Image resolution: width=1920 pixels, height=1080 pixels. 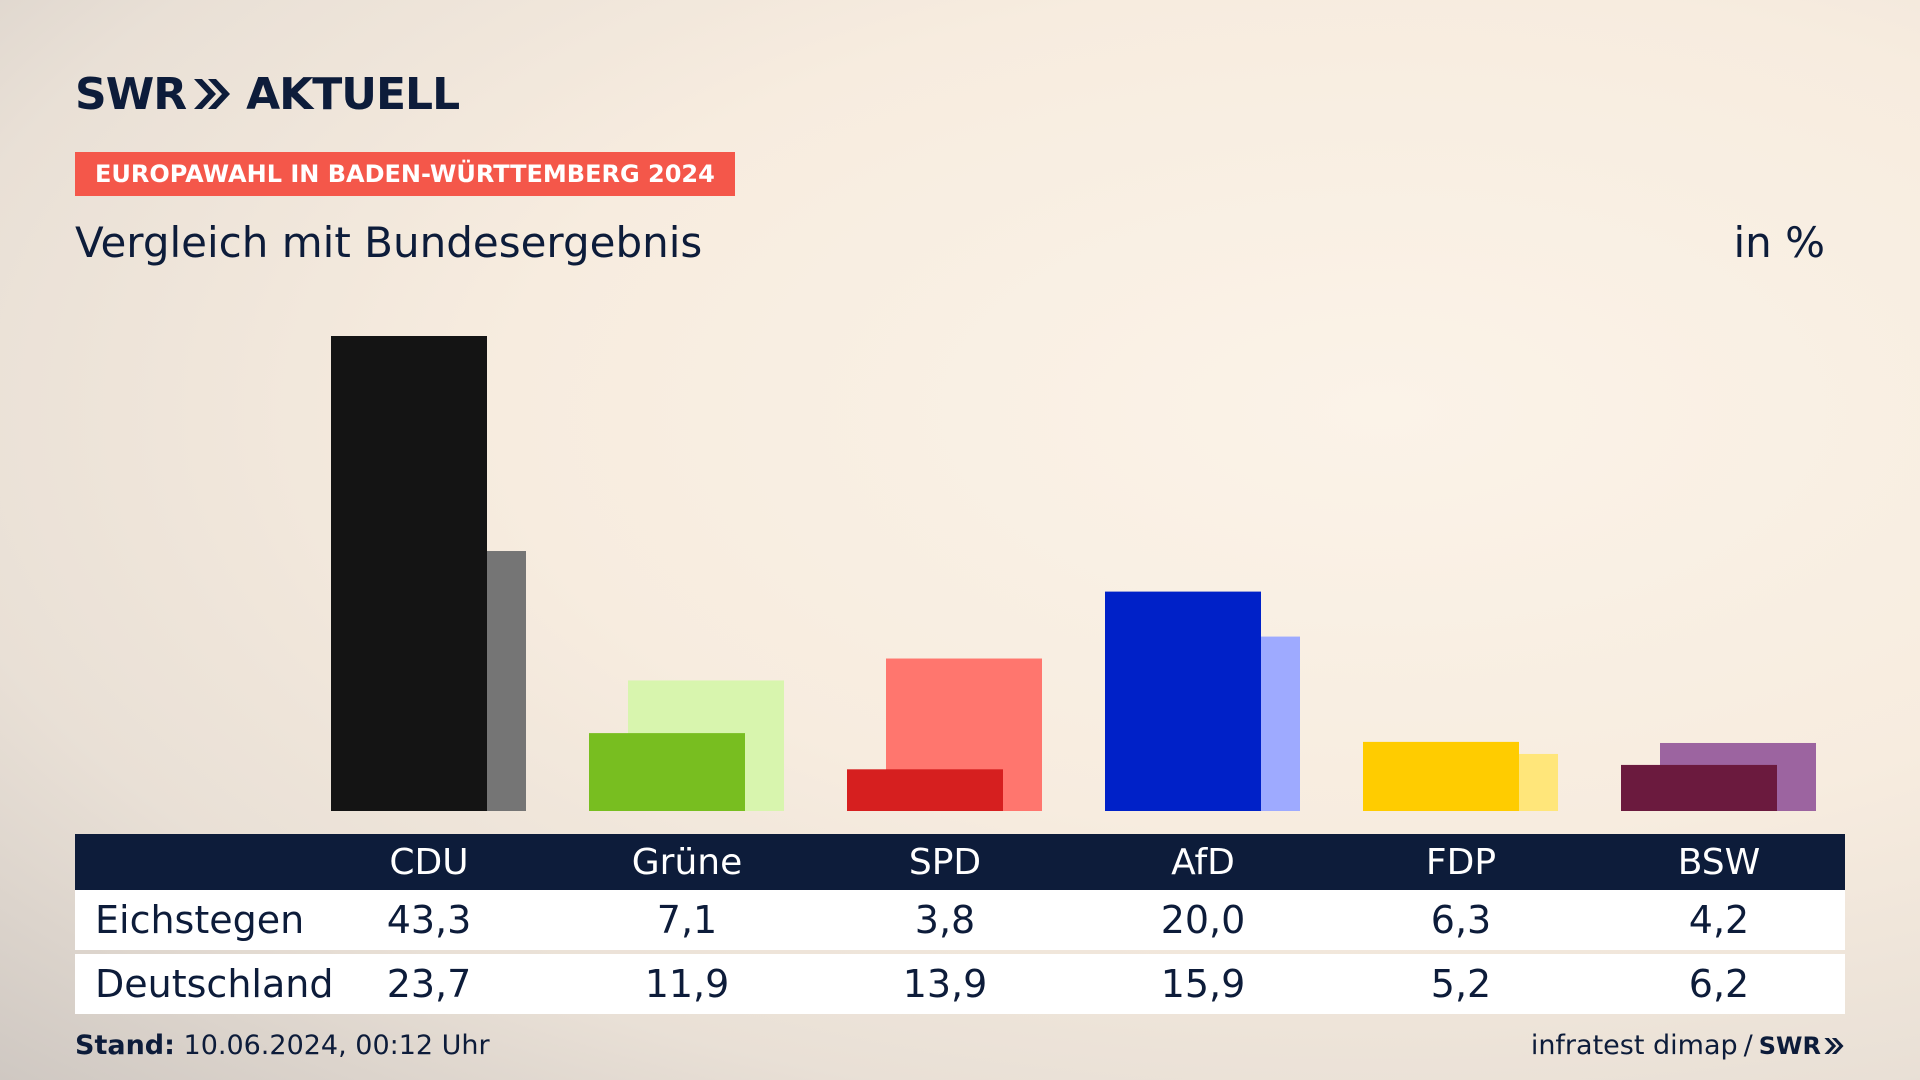 I want to click on row-label: Eichstegen, so click(x=200, y=920).